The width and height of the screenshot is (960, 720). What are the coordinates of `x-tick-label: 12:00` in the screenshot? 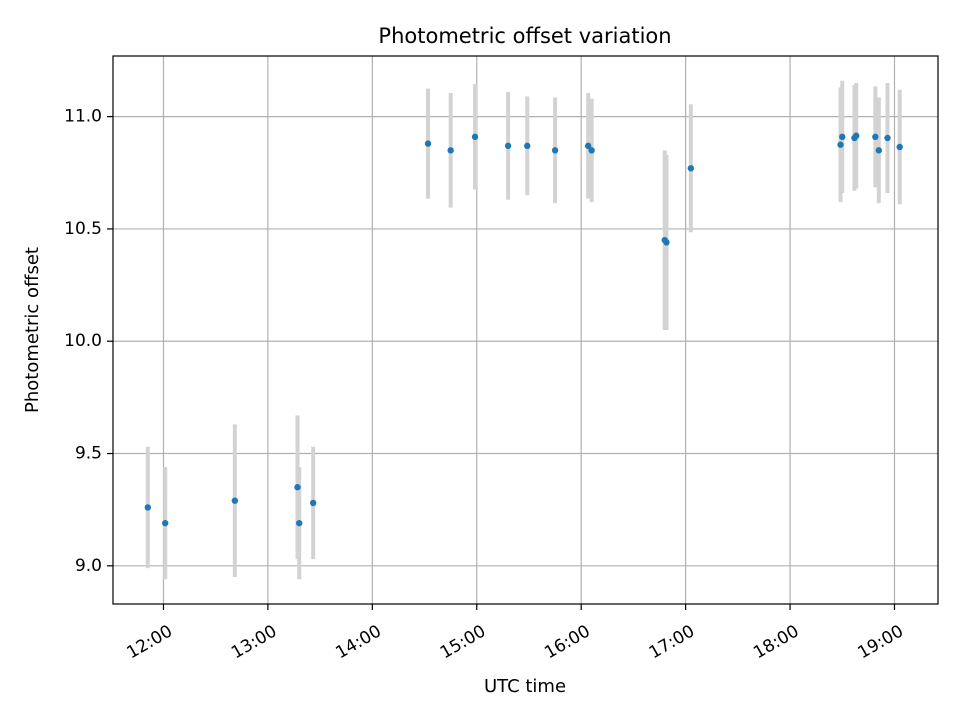 It's located at (150, 642).